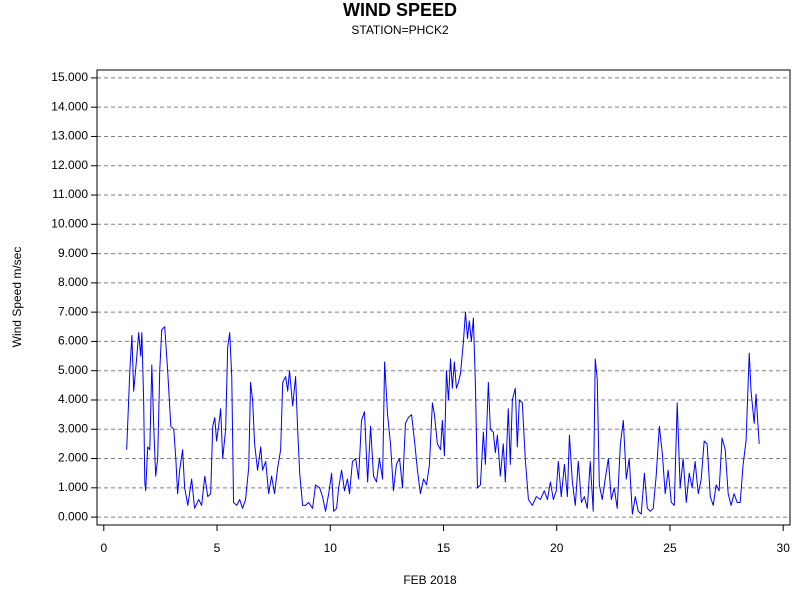 This screenshot has height=600, width=800. What do you see at coordinates (73, 487) in the screenshot?
I see `y-tick-label: 1.000` at bounding box center [73, 487].